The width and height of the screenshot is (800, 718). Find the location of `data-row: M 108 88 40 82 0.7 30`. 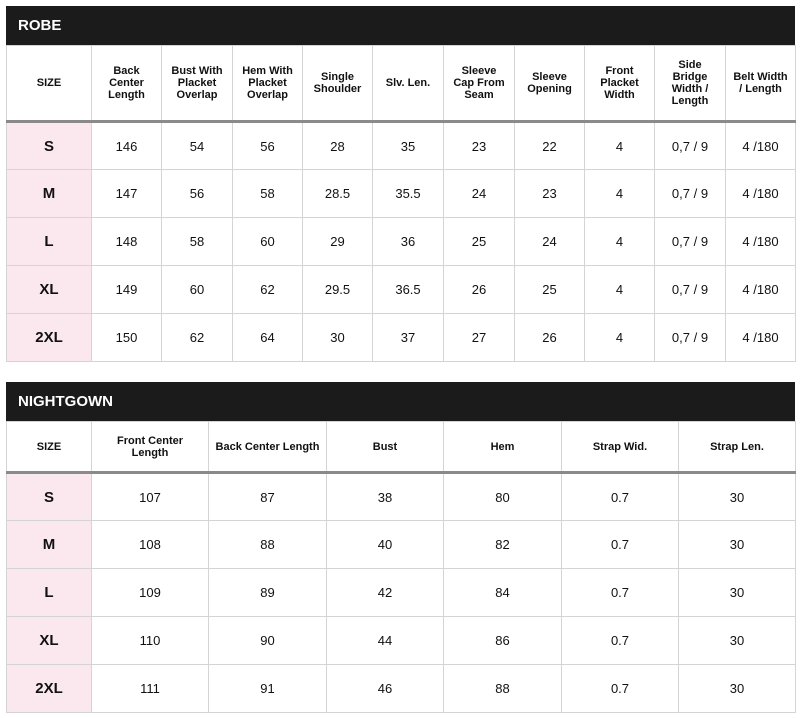

data-row: M 108 88 40 82 0.7 30 is located at coordinates (401, 544).